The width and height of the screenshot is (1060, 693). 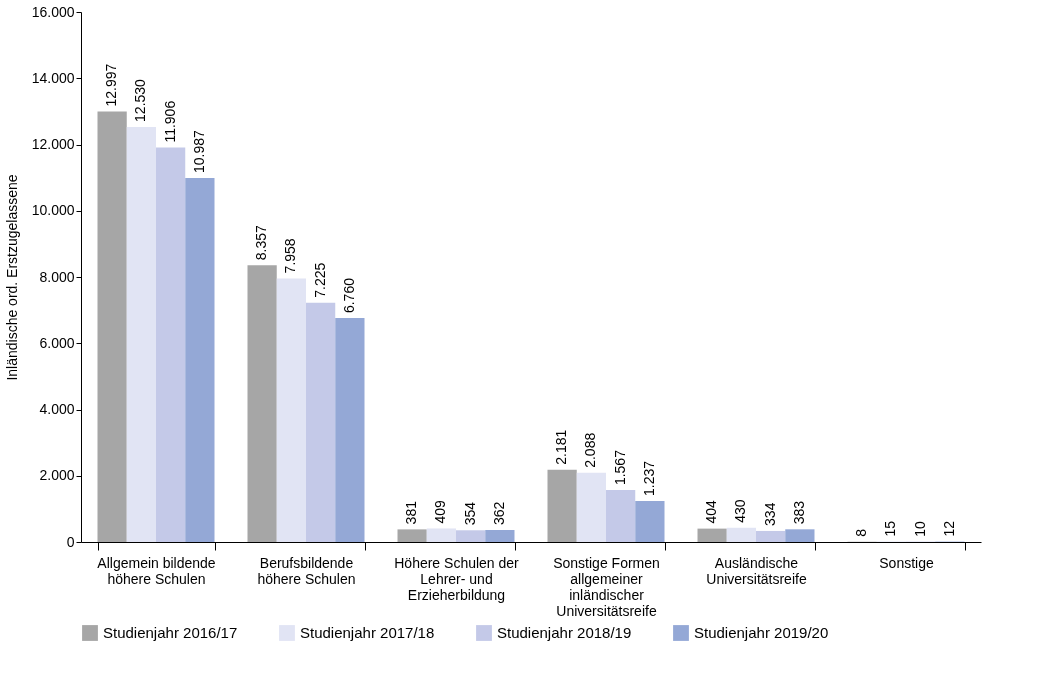 I want to click on y-axis-title: Inländische ord. Erstzugelassene, so click(x=11, y=277).